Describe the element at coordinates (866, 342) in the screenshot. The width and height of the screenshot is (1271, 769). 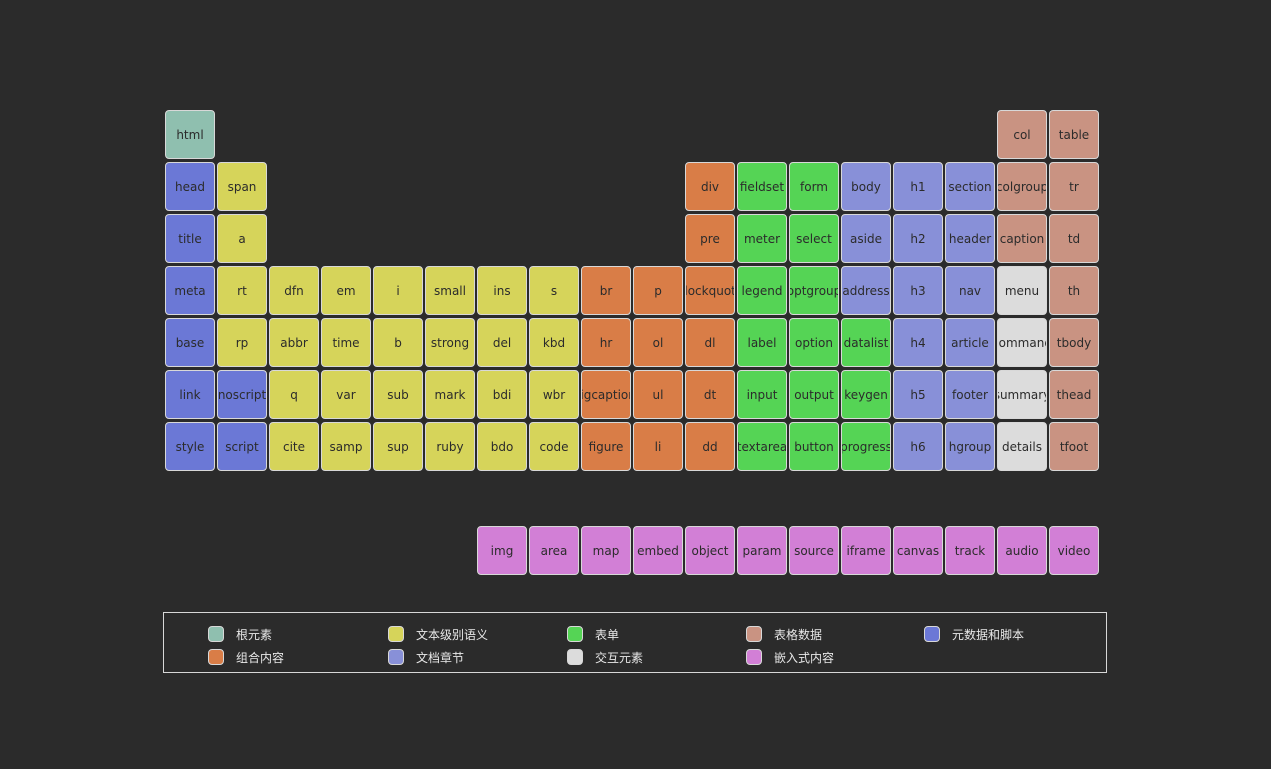
I see `element-cell-datalist: datalist` at that location.